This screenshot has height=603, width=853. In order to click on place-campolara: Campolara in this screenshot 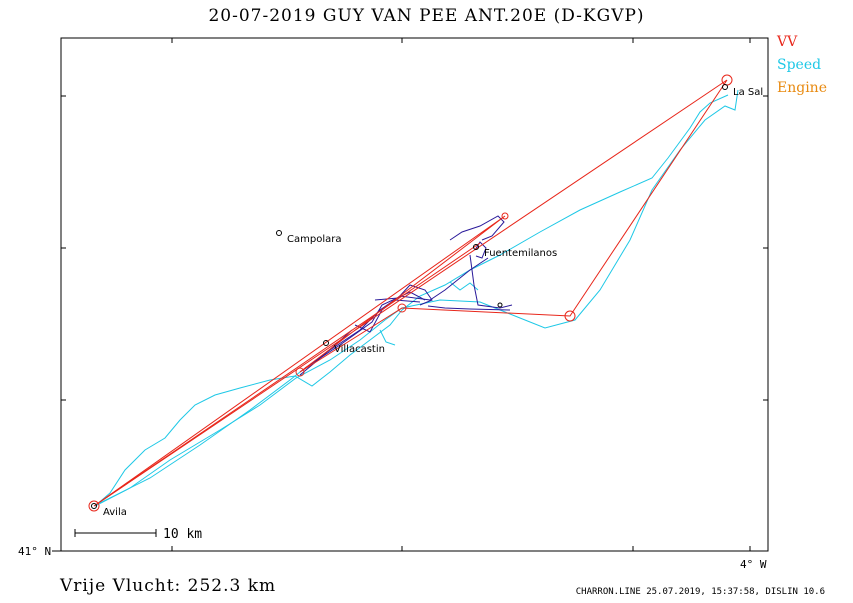, I will do `click(314, 239)`.